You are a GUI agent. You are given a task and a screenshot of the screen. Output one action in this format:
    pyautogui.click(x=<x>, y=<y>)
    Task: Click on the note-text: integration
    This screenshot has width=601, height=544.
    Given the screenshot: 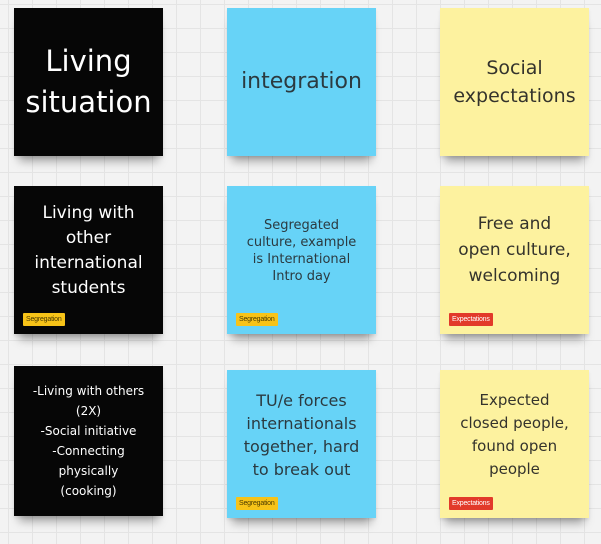 What is the action you would take?
    pyautogui.click(x=301, y=81)
    